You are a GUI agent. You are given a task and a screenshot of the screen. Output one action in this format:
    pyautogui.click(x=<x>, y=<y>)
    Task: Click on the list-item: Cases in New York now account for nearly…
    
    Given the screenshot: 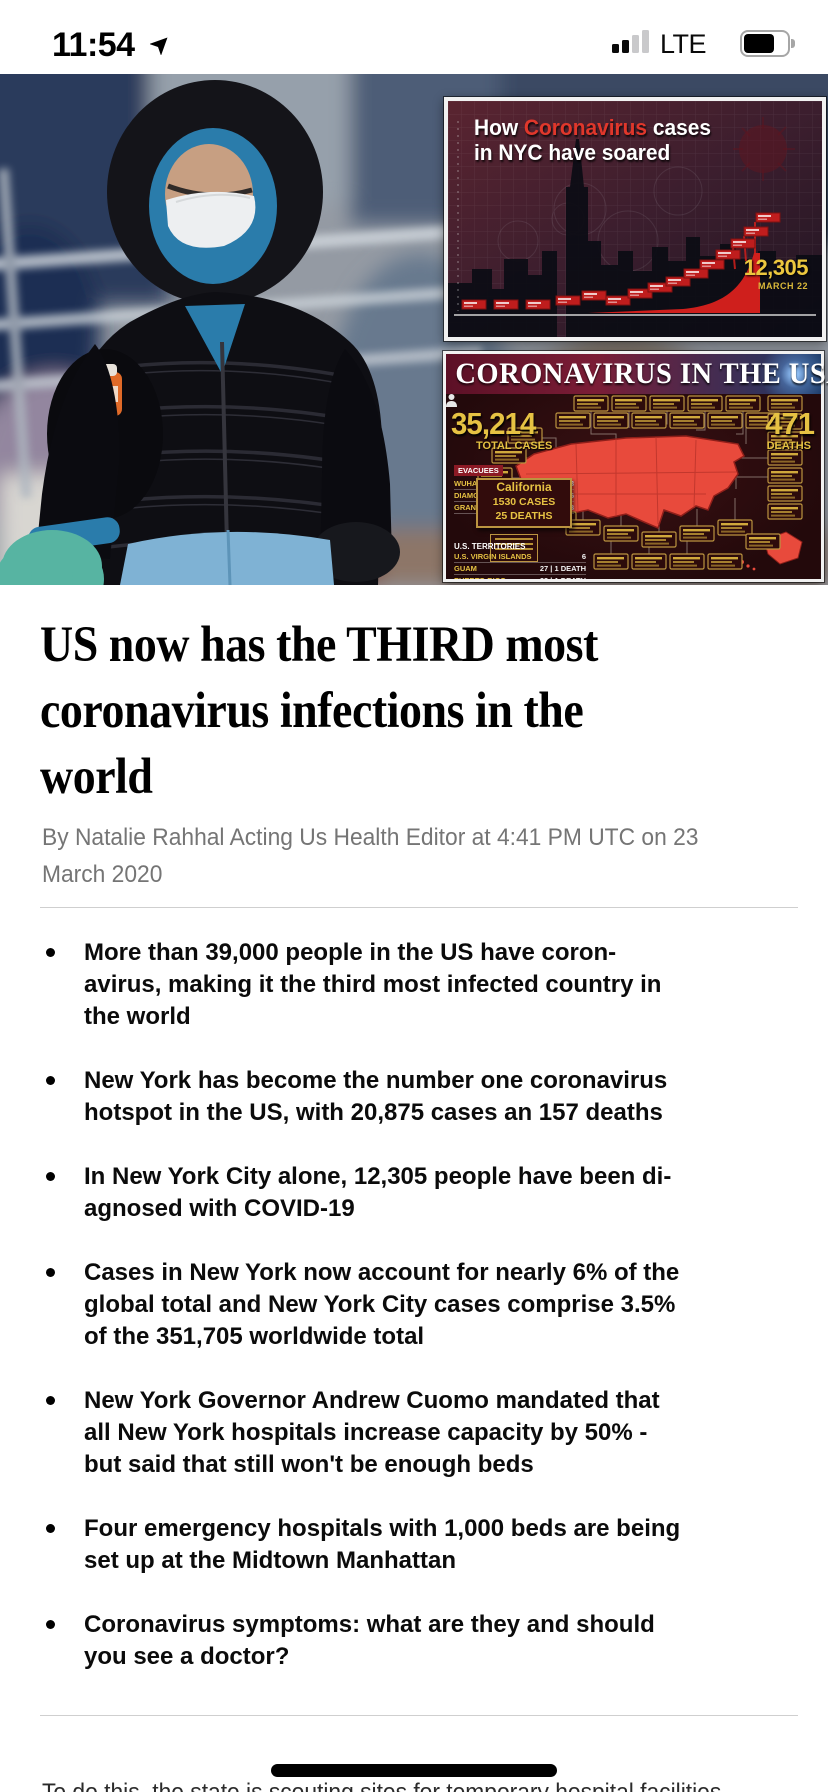 What is the action you would take?
    pyautogui.click(x=424, y=1305)
    